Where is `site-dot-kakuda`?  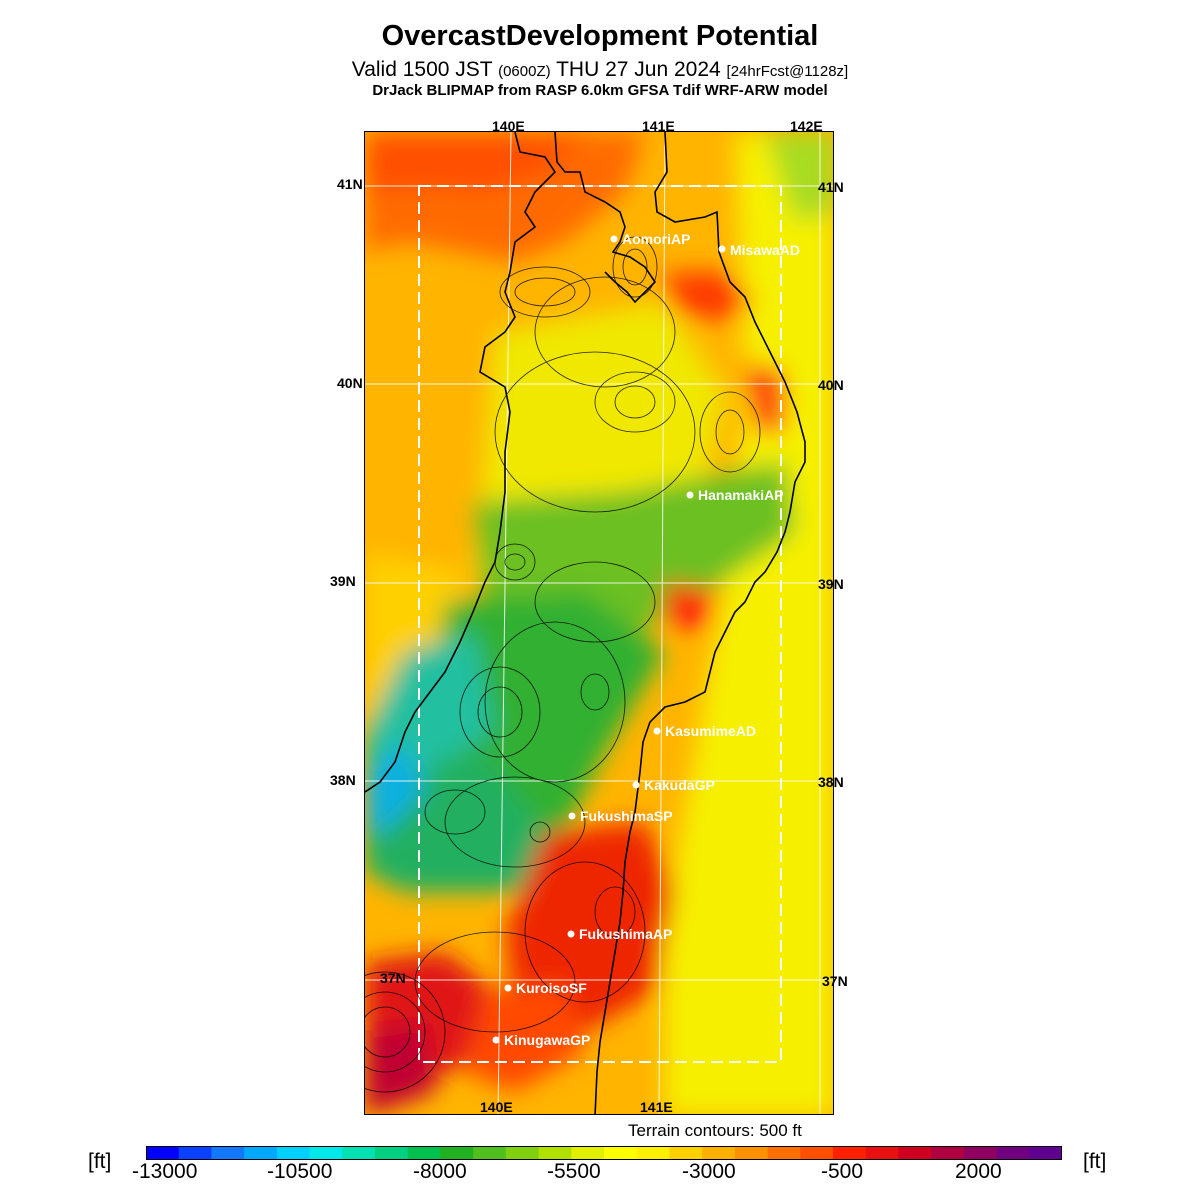 site-dot-kakuda is located at coordinates (636, 785).